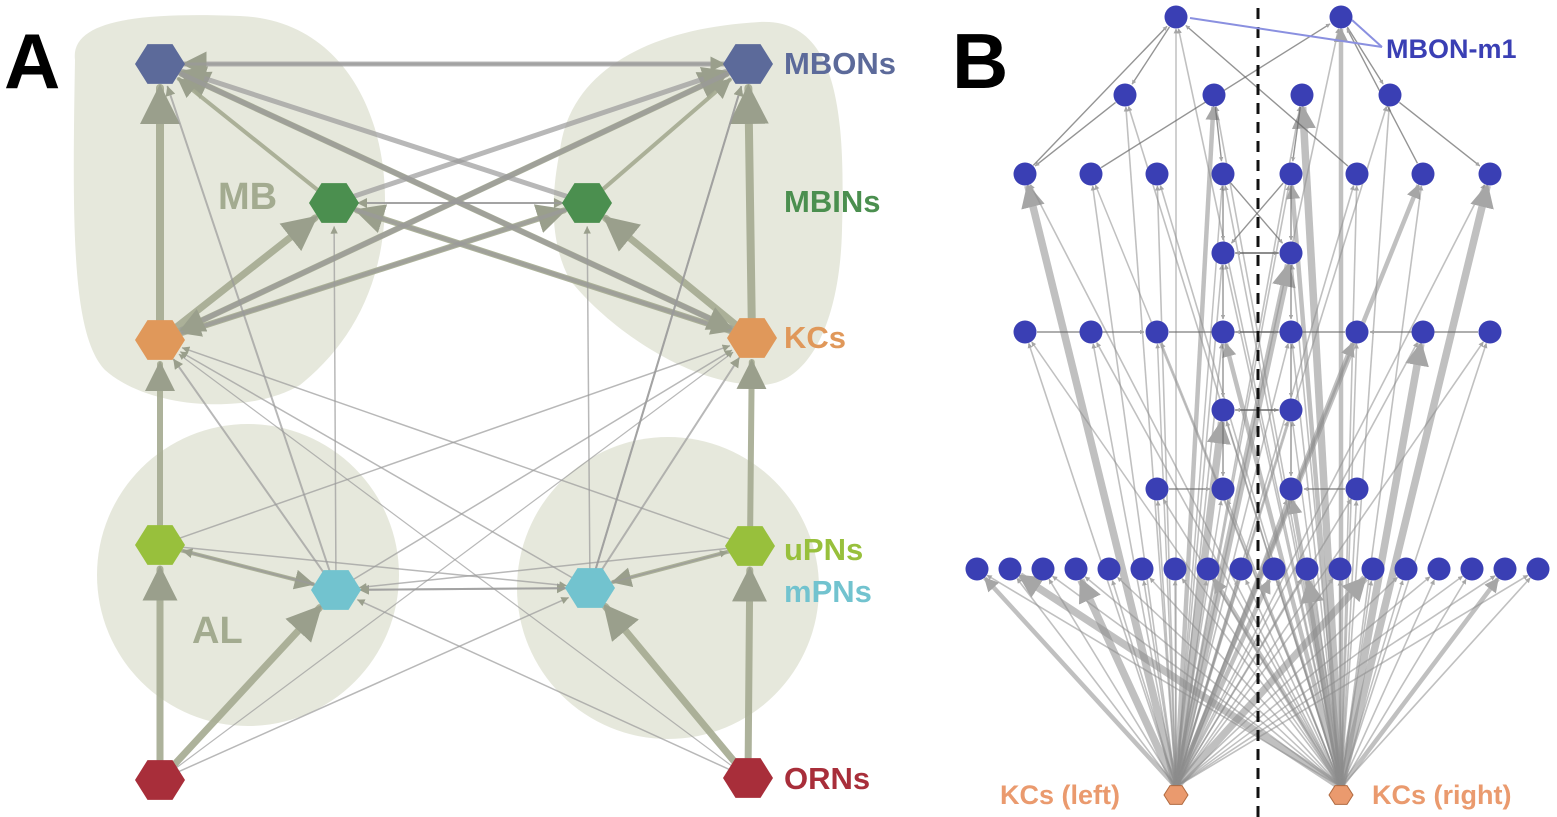 This screenshot has width=1557, height=817. I want to click on region-label-al: AL, so click(217, 631).